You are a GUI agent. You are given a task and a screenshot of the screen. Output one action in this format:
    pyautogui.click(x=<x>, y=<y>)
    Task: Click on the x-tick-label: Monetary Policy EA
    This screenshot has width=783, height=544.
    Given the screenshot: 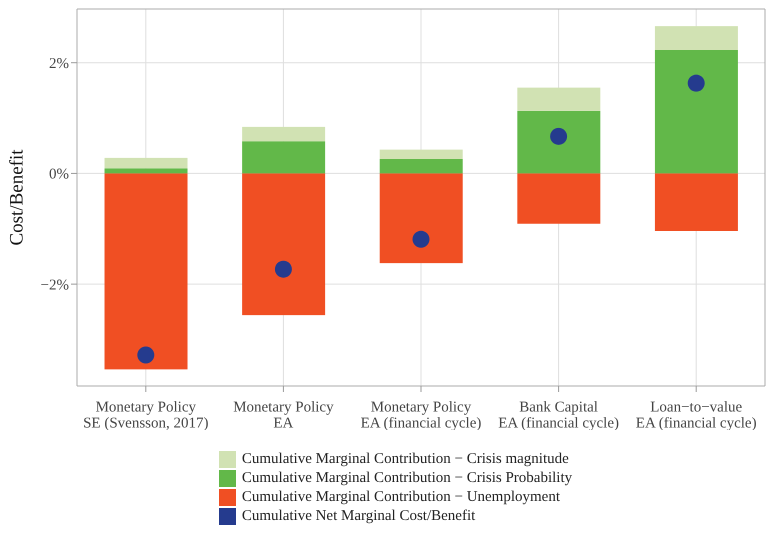 What is the action you would take?
    pyautogui.click(x=283, y=416)
    